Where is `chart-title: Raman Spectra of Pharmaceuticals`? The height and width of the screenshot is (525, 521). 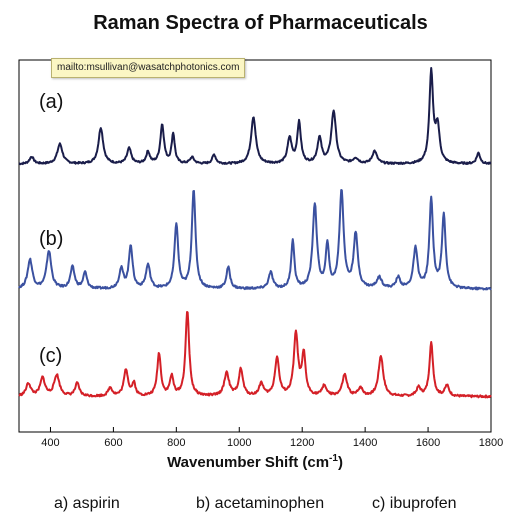 chart-title: Raman Spectra of Pharmaceuticals is located at coordinates (260, 23).